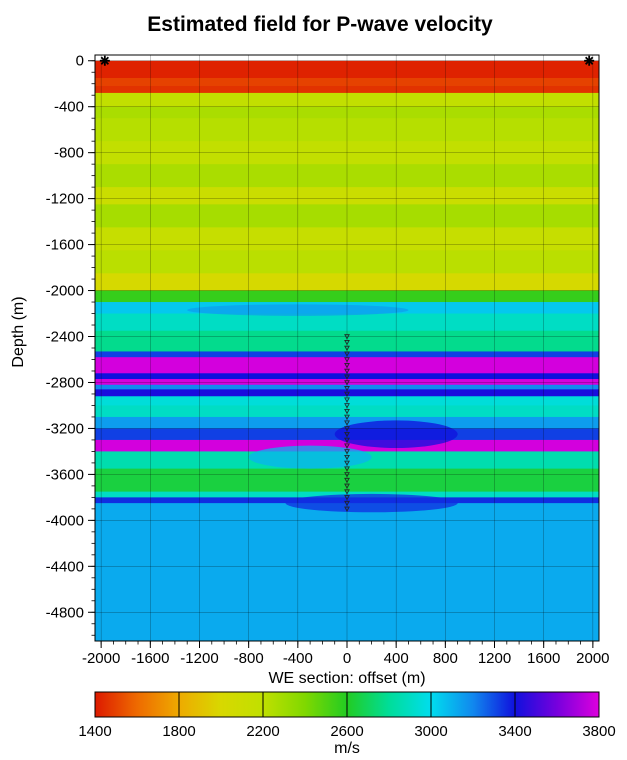 This screenshot has width=627, height=760. Describe the element at coordinates (150, 658) in the screenshot. I see `x-tick-label-1: -1600` at that location.